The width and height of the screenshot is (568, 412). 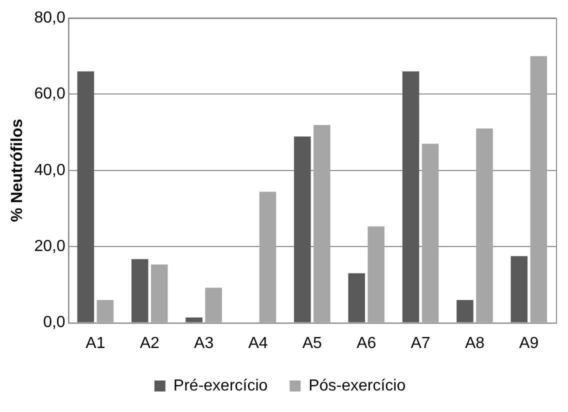 What do you see at coordinates (54, 323) in the screenshot?
I see `y-tick-label: 0,0` at bounding box center [54, 323].